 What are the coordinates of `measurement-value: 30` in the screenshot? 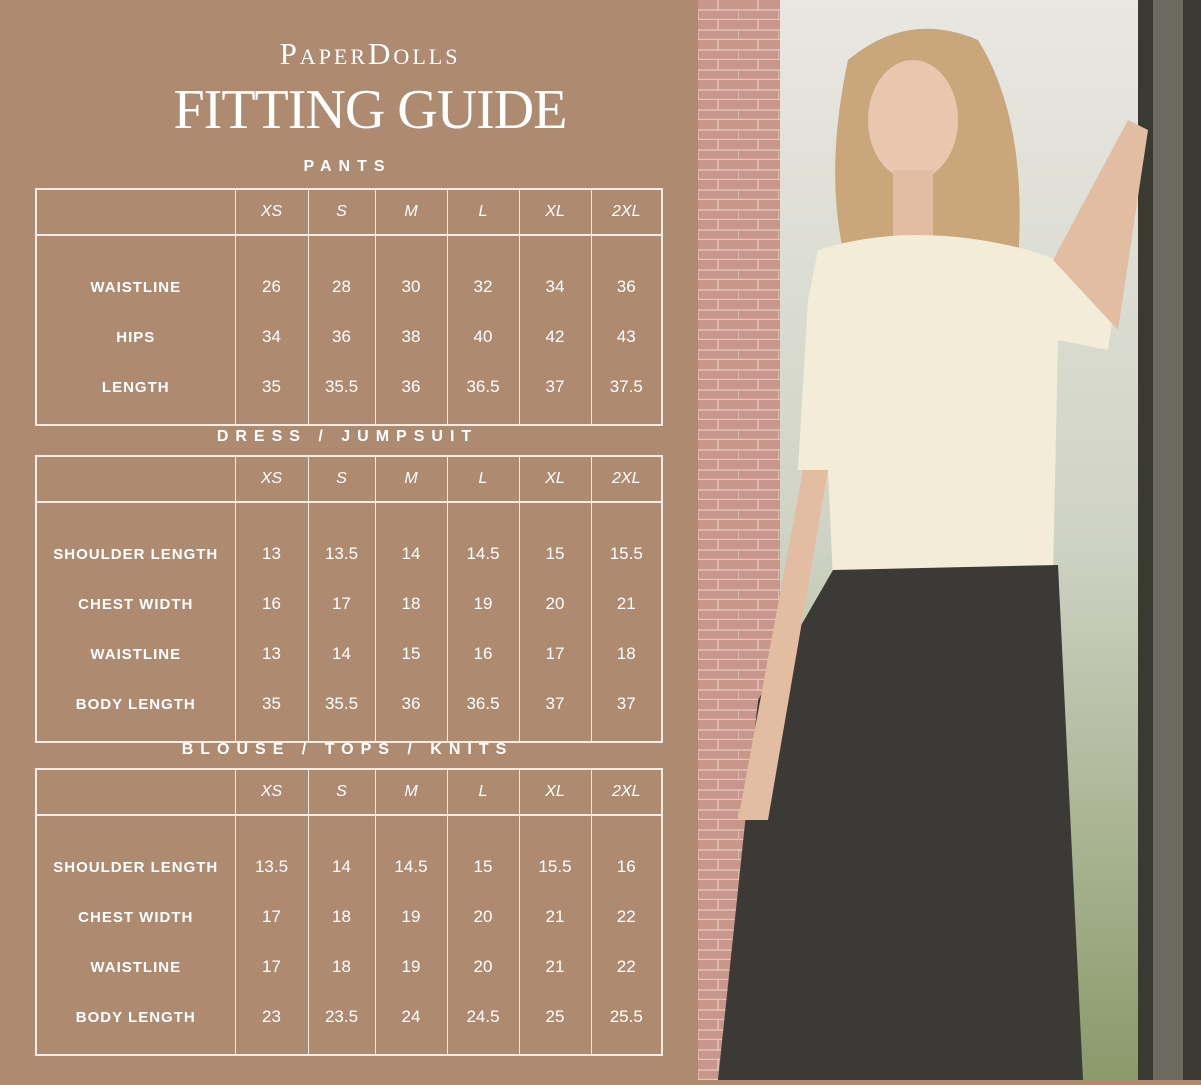 It's located at (410, 273).